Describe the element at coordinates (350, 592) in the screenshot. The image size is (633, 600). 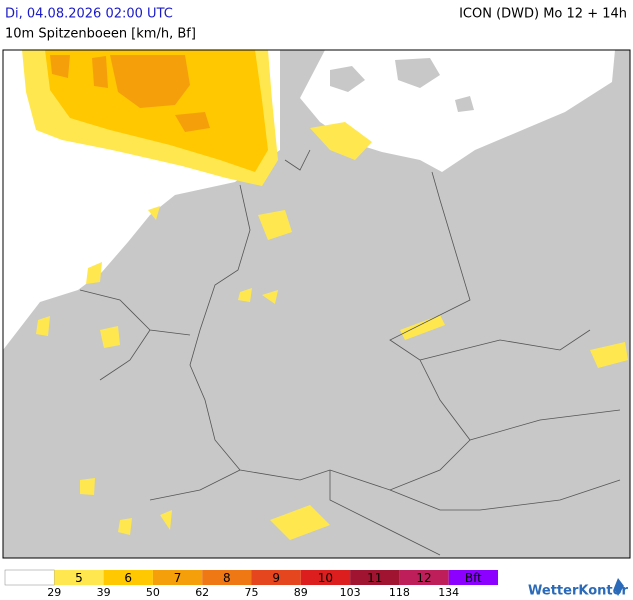
I see `legend-threshold: 103` at that location.